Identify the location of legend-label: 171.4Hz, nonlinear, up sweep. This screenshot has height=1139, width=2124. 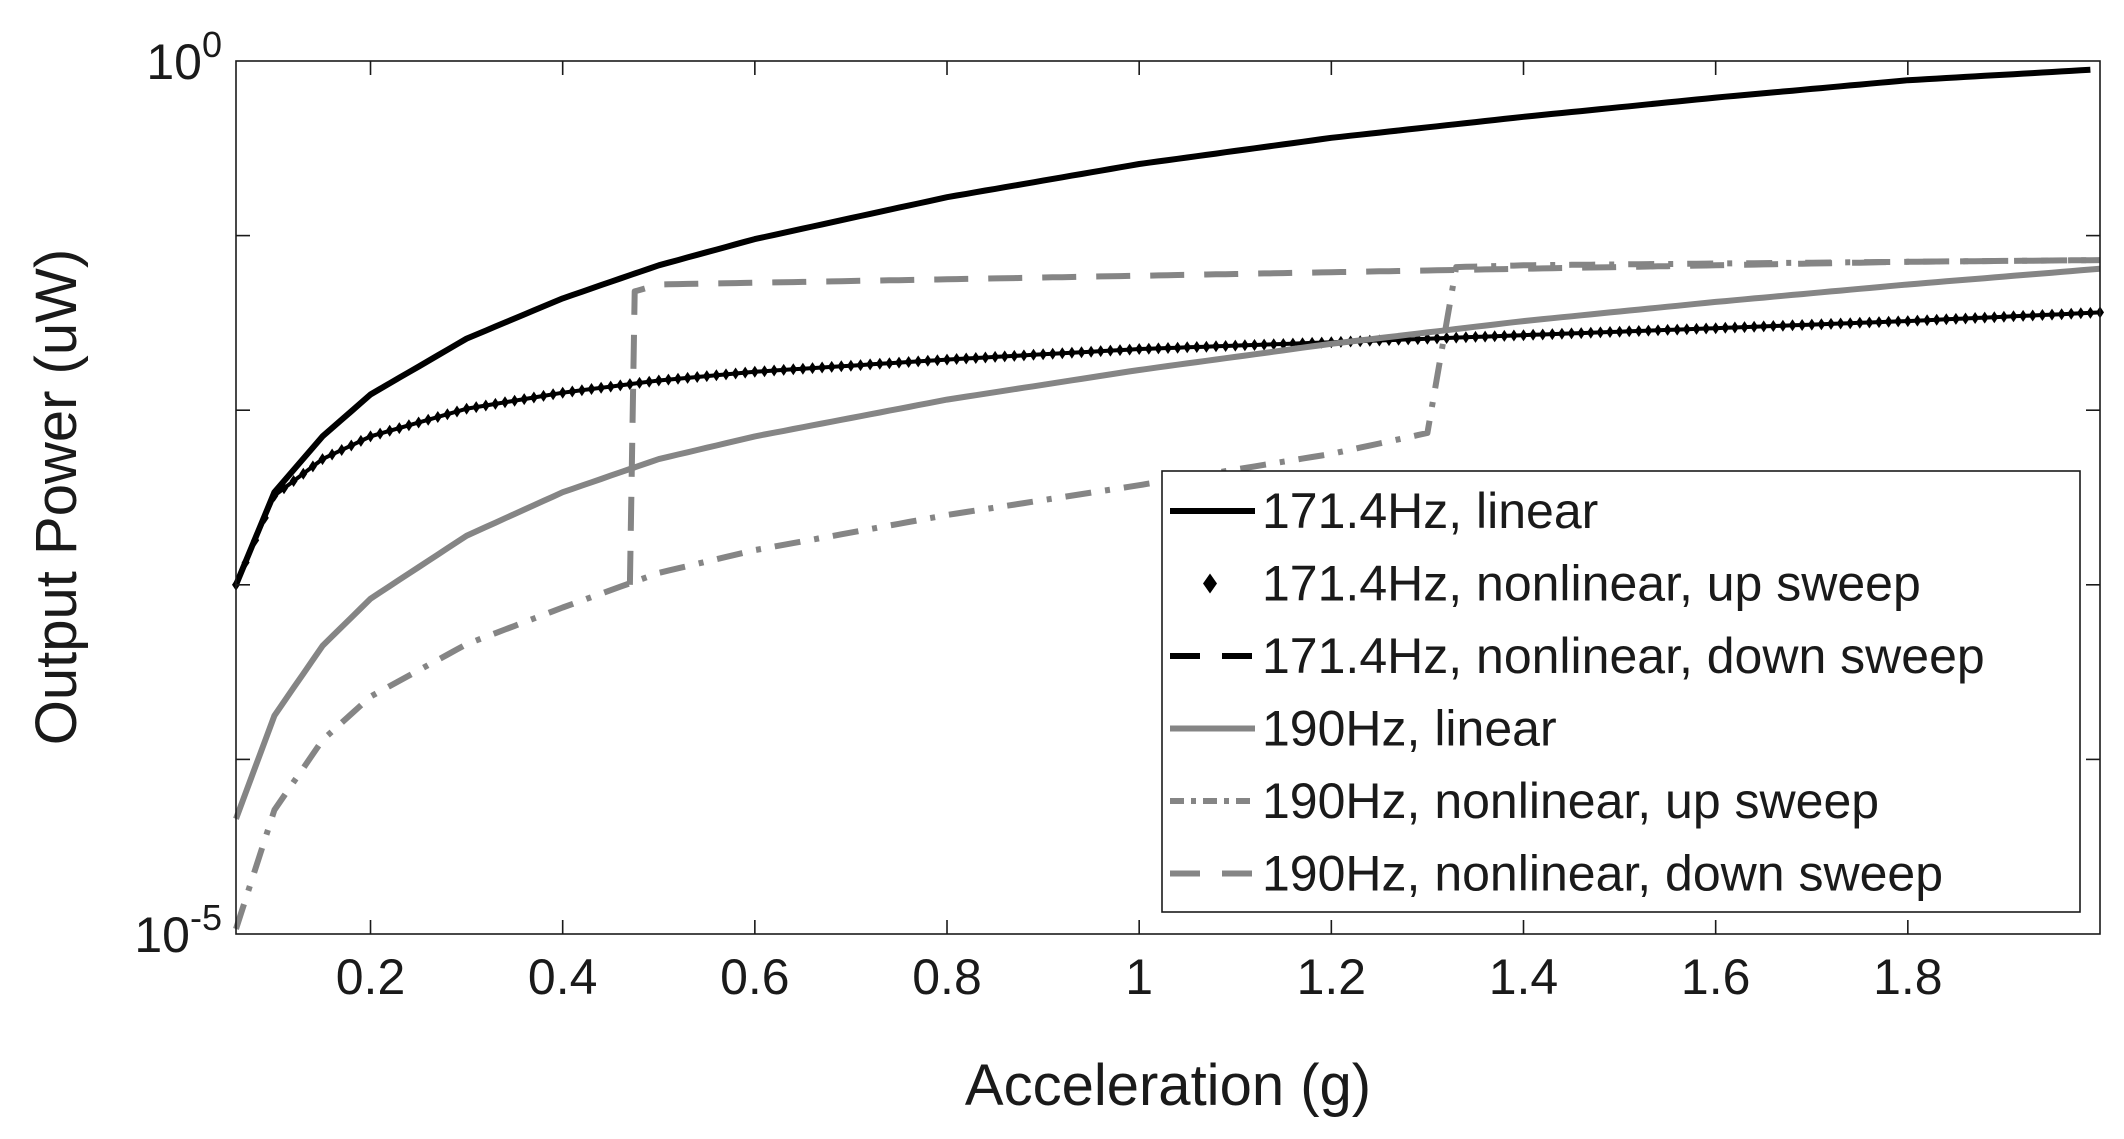
(1591, 584).